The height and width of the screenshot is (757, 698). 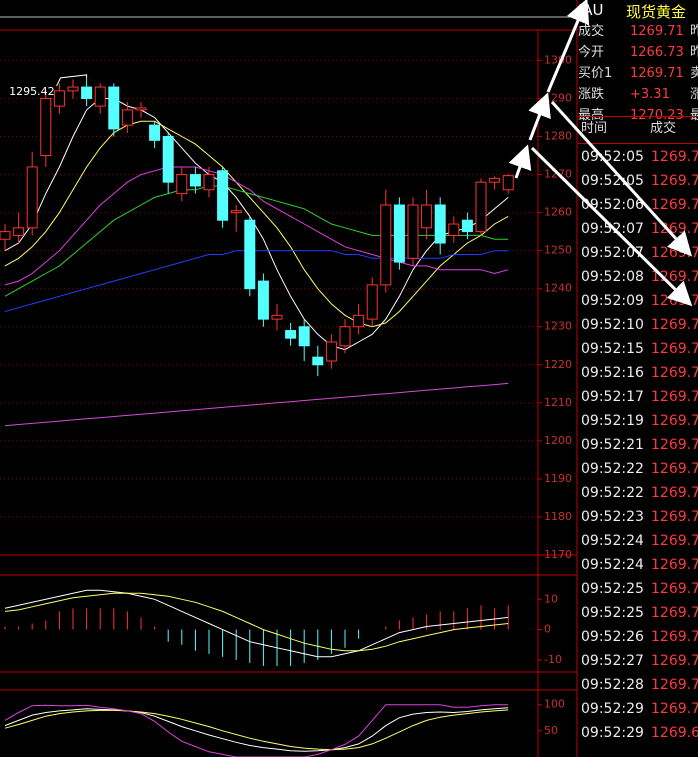 I want to click on trade-price: 1269.6, so click(x=674, y=733).